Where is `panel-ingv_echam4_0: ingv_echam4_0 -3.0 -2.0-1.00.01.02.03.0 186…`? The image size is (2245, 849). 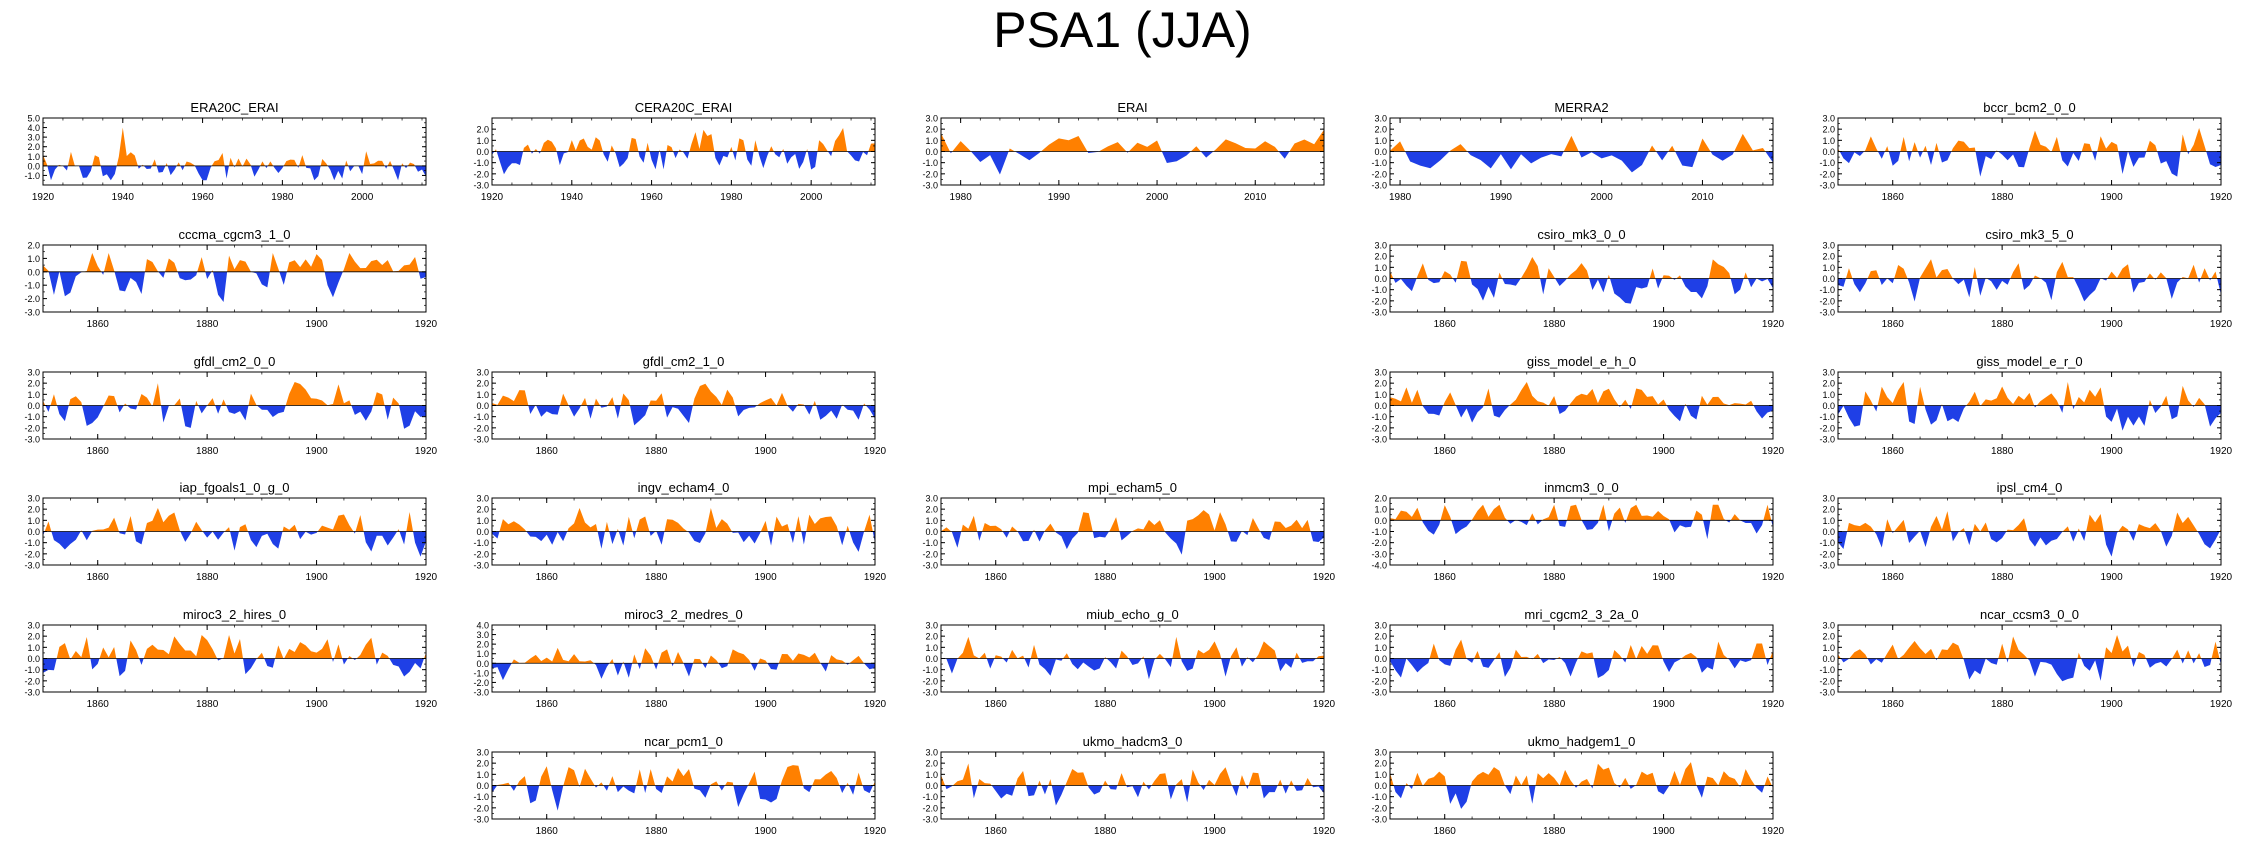
panel-ingv_echam4_0: ingv_echam4_0 -3.0 -2.0-1.00.01.02.03.0 186… is located at coordinates (679, 531).